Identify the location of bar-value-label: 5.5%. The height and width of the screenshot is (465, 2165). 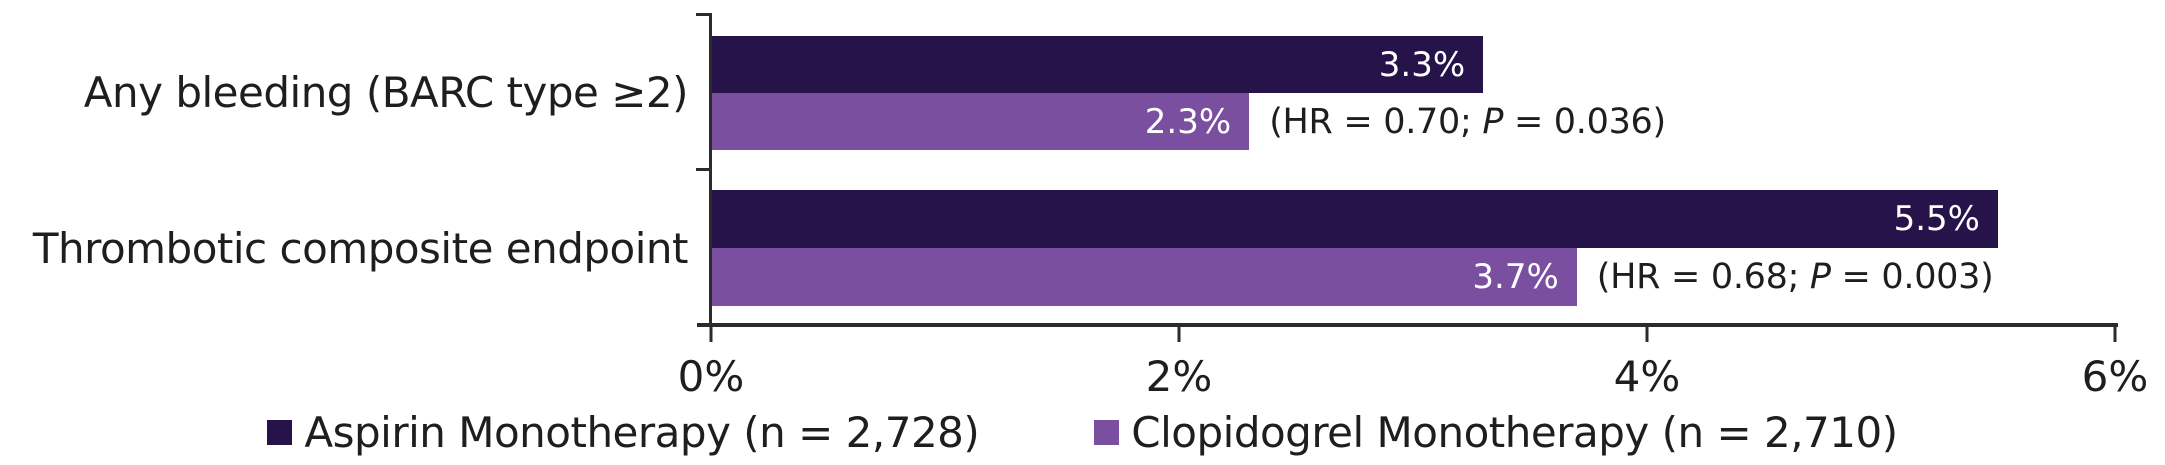
(1936, 219).